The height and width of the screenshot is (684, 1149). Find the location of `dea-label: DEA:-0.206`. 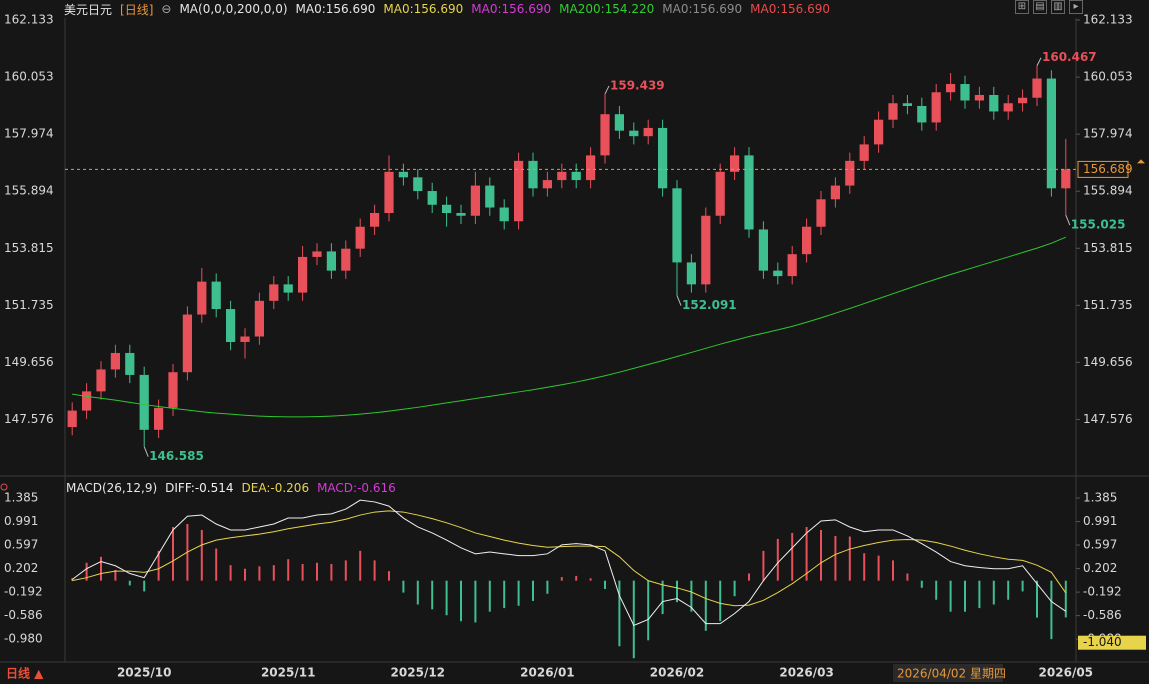

dea-label: DEA:-0.206 is located at coordinates (275, 488).